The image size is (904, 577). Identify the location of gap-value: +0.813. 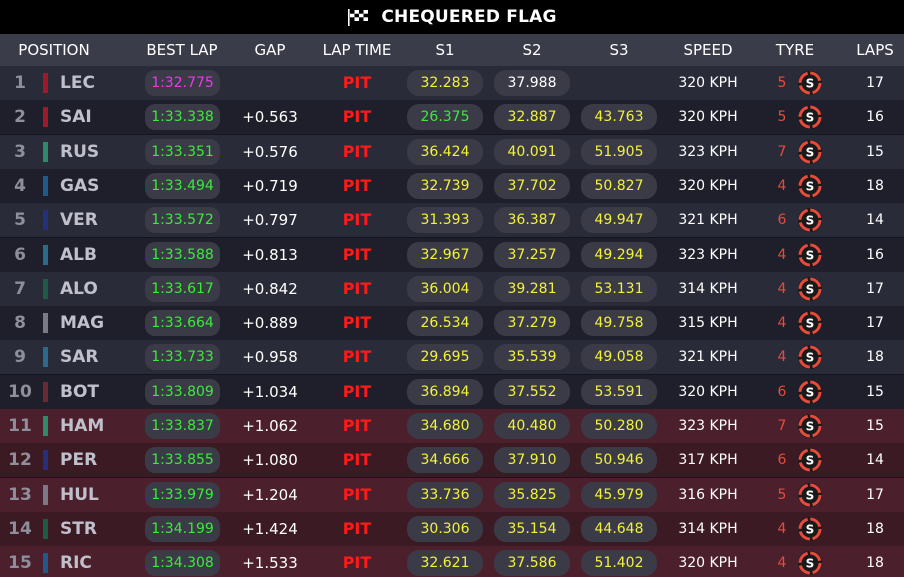
(270, 254).